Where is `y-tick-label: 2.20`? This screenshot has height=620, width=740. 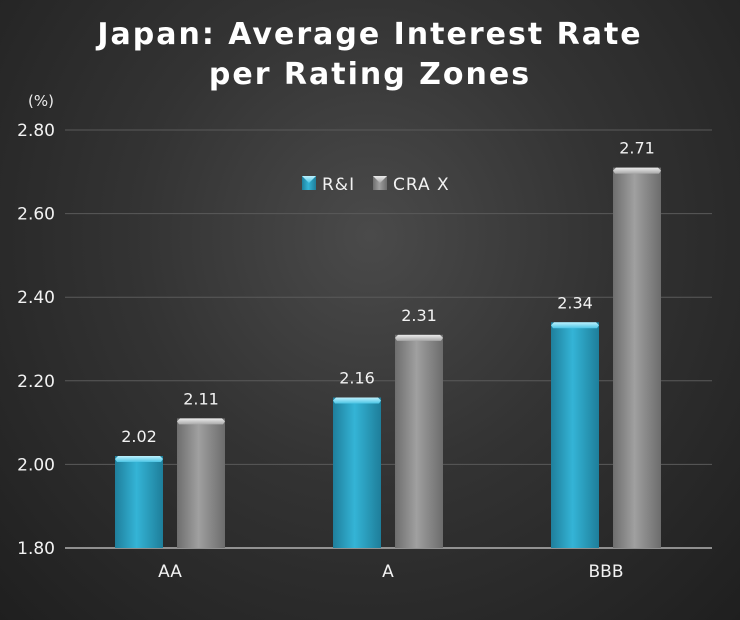 y-tick-label: 2.20 is located at coordinates (36, 382).